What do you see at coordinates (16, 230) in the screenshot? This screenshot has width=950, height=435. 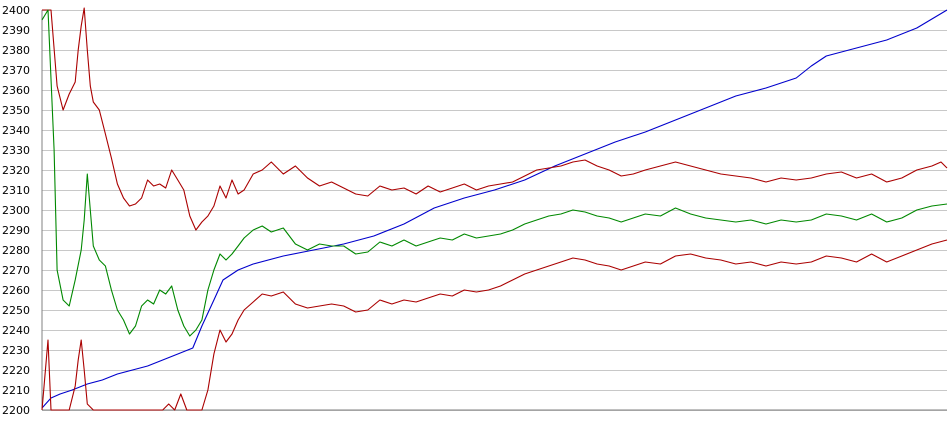 I see `y-tick-label: 2290` at bounding box center [16, 230].